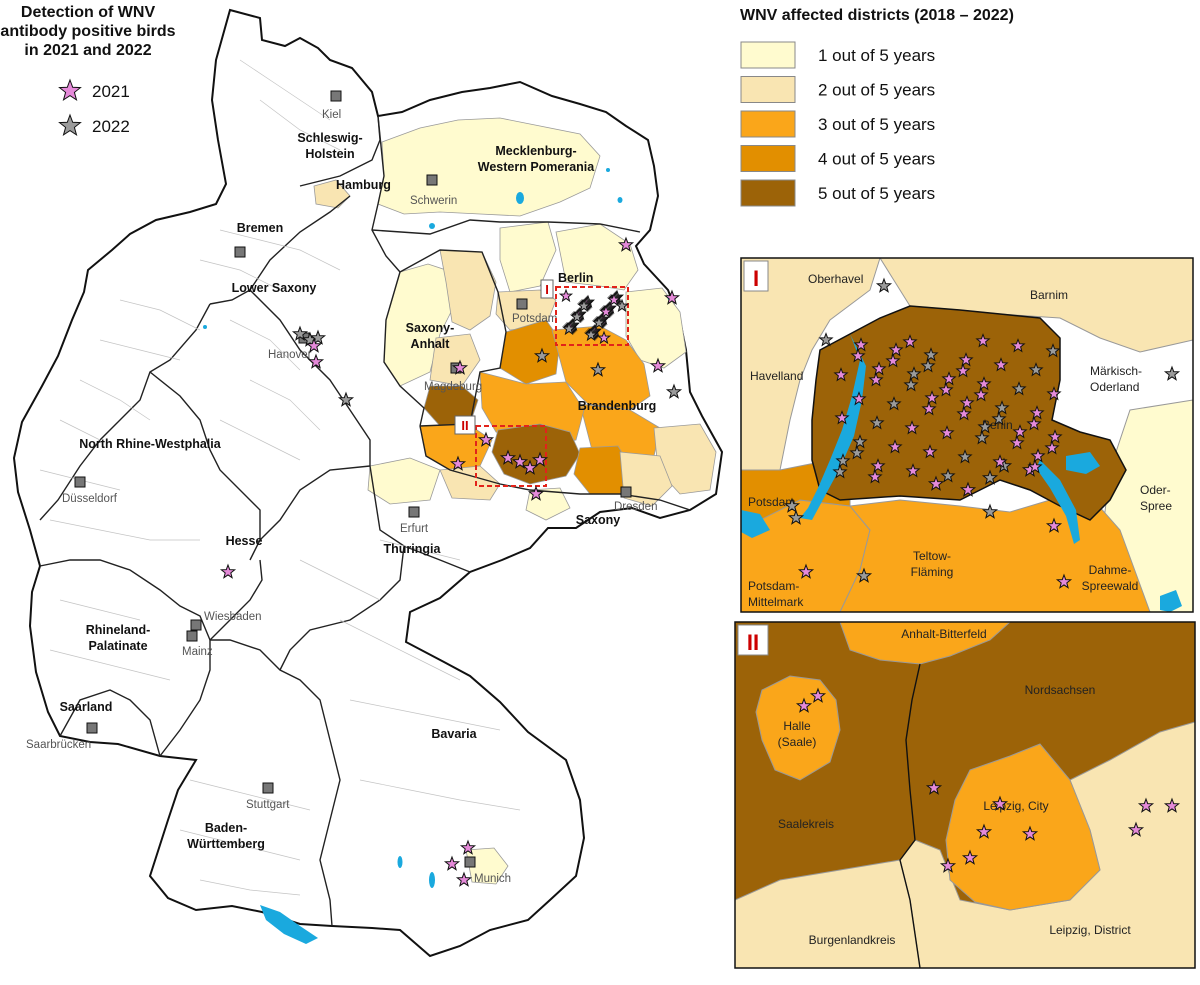 The height and width of the screenshot is (985, 1200). What do you see at coordinates (1116, 371) in the screenshot?
I see `inset1-label-maerkisch-oderland: Märkisch-` at bounding box center [1116, 371].